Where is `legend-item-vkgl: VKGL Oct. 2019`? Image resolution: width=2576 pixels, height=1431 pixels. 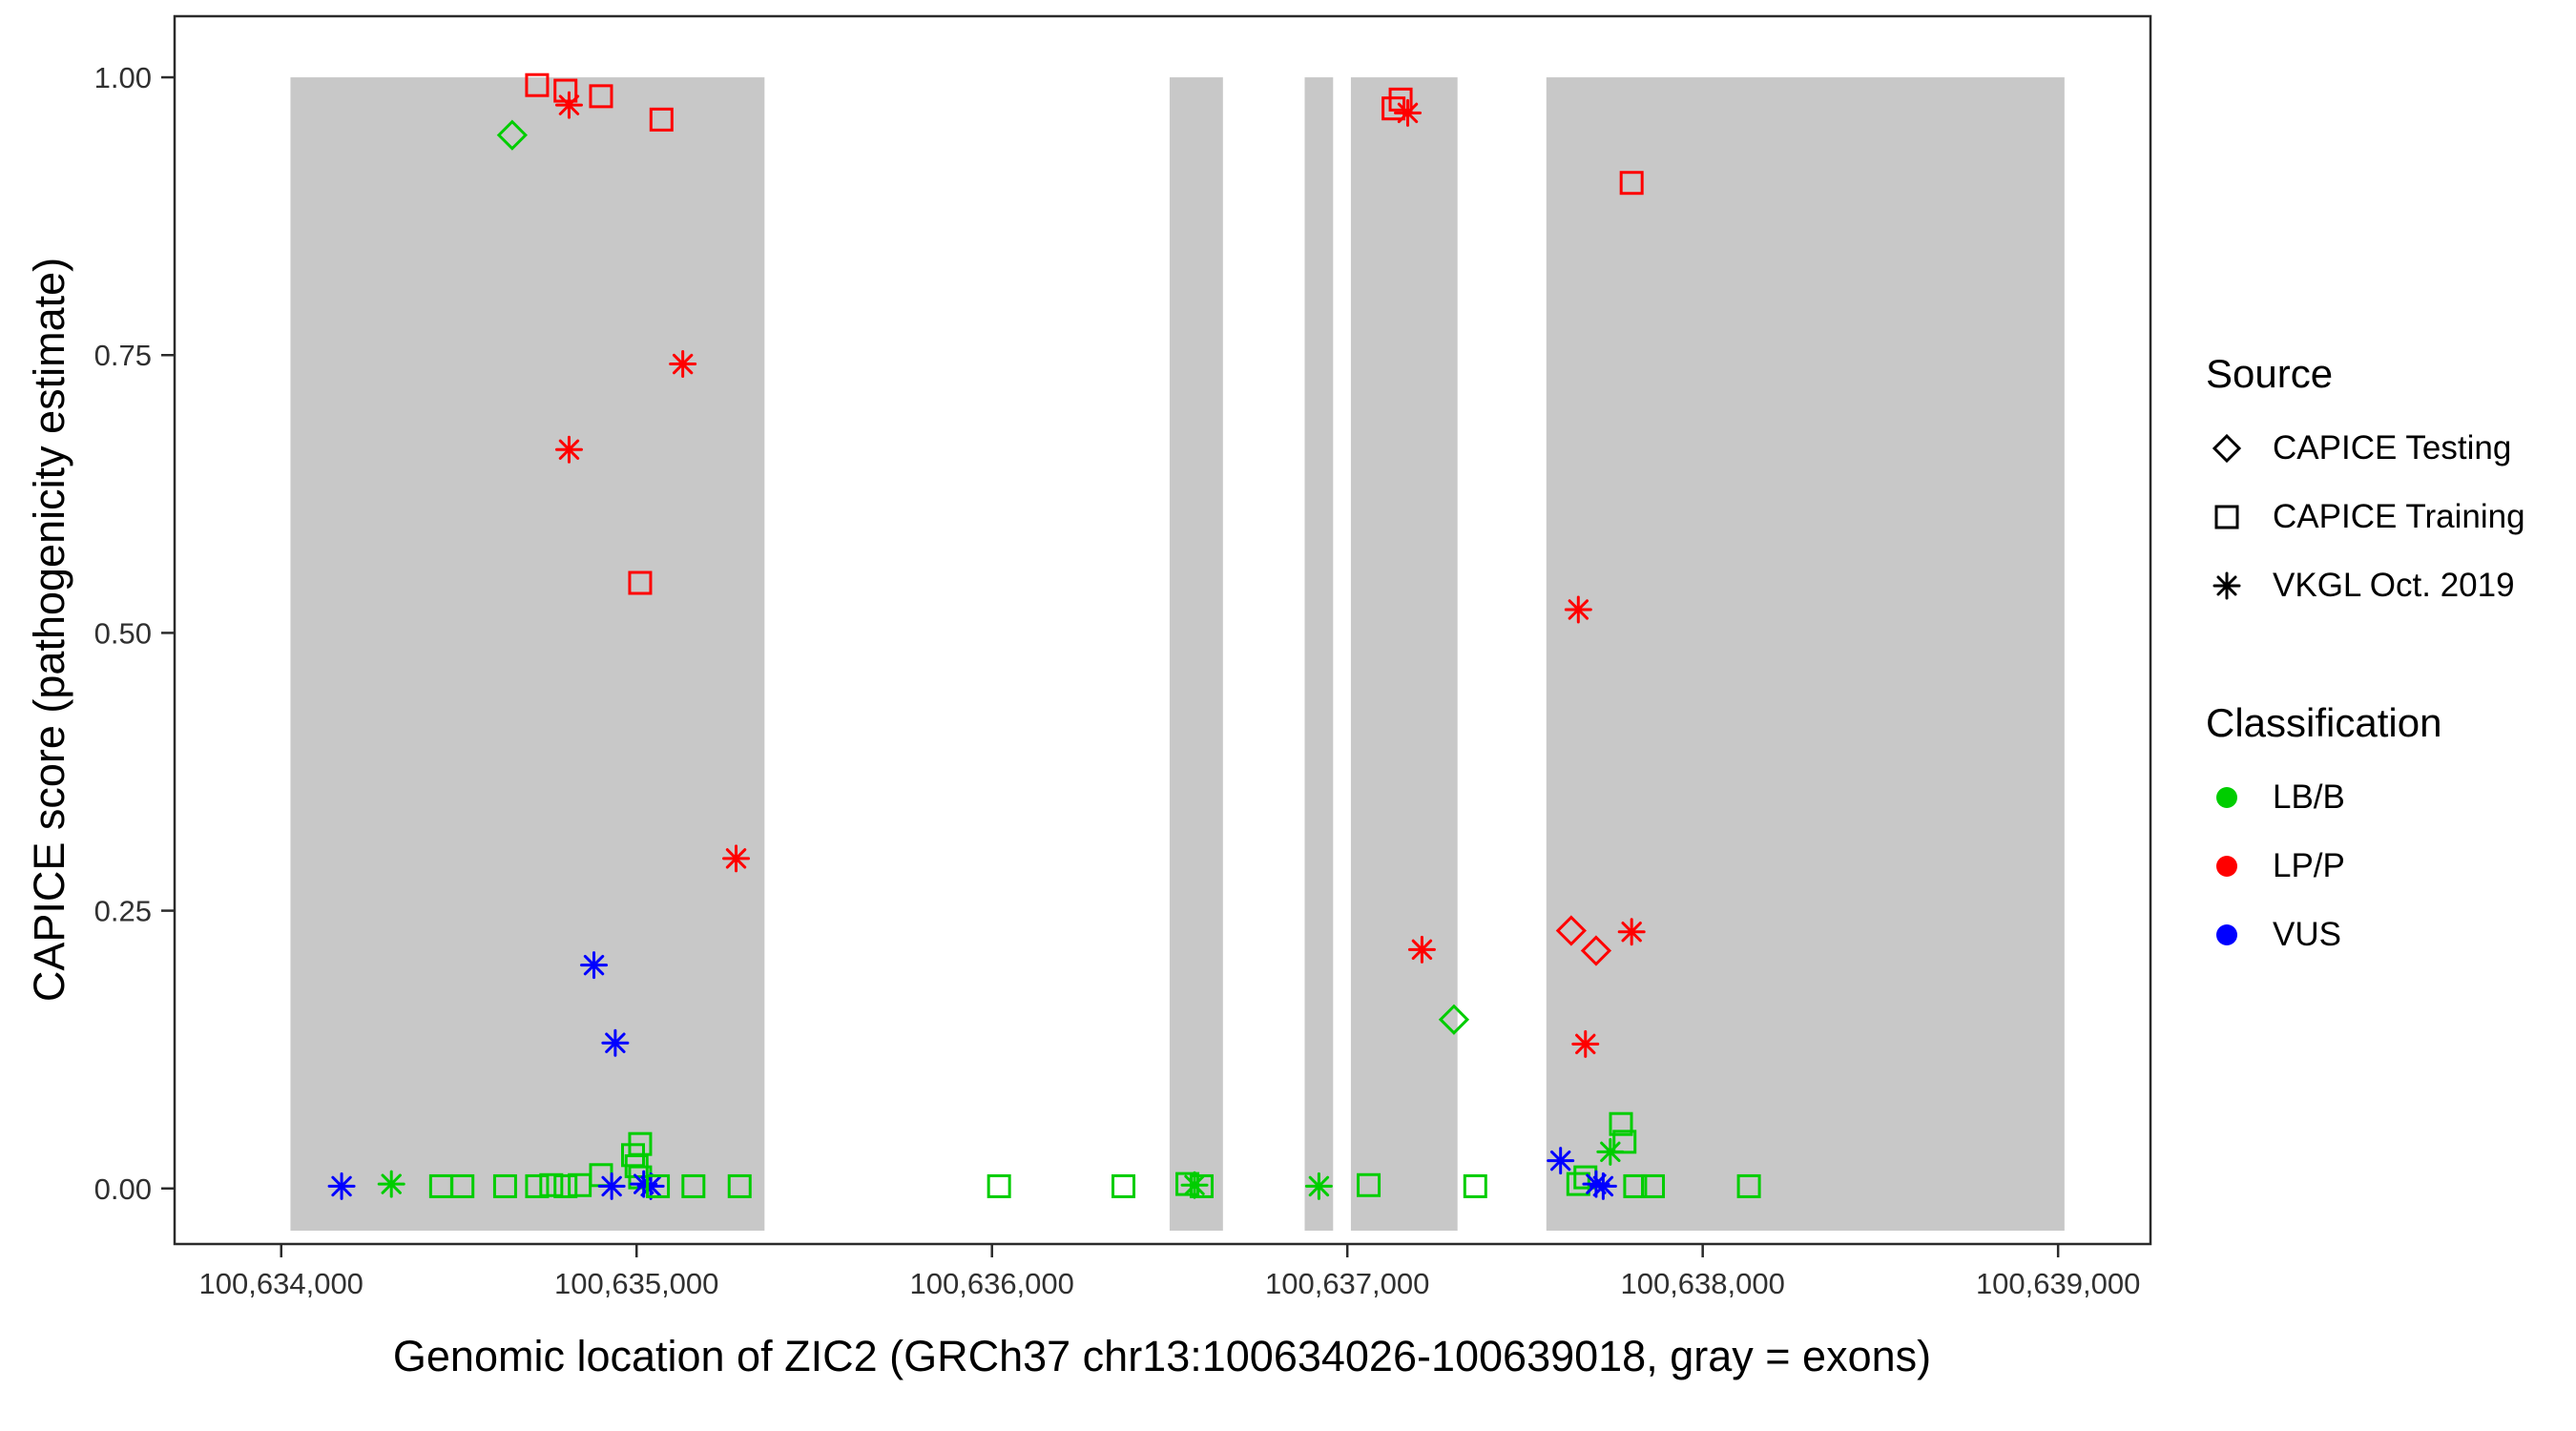
legend-item-vkgl: VKGL Oct. 2019 is located at coordinates (2387, 585).